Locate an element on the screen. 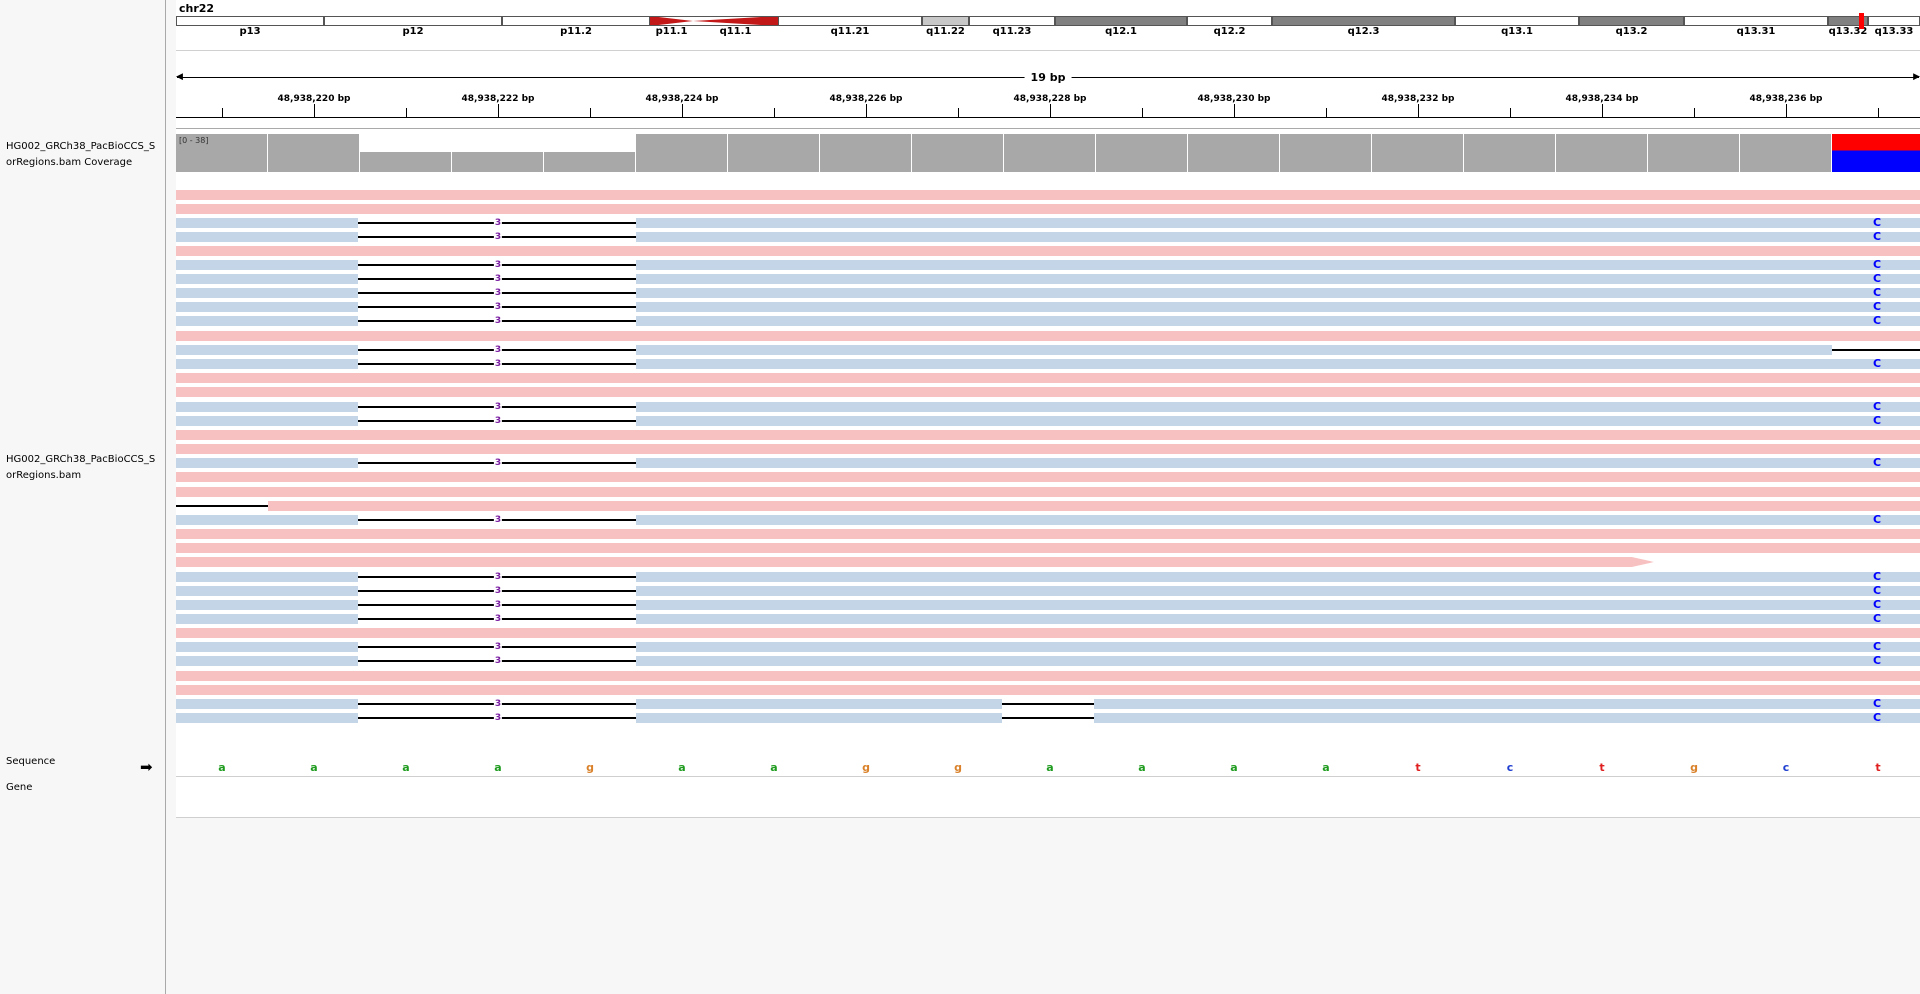  coverage-track is located at coordinates (1048, 155).